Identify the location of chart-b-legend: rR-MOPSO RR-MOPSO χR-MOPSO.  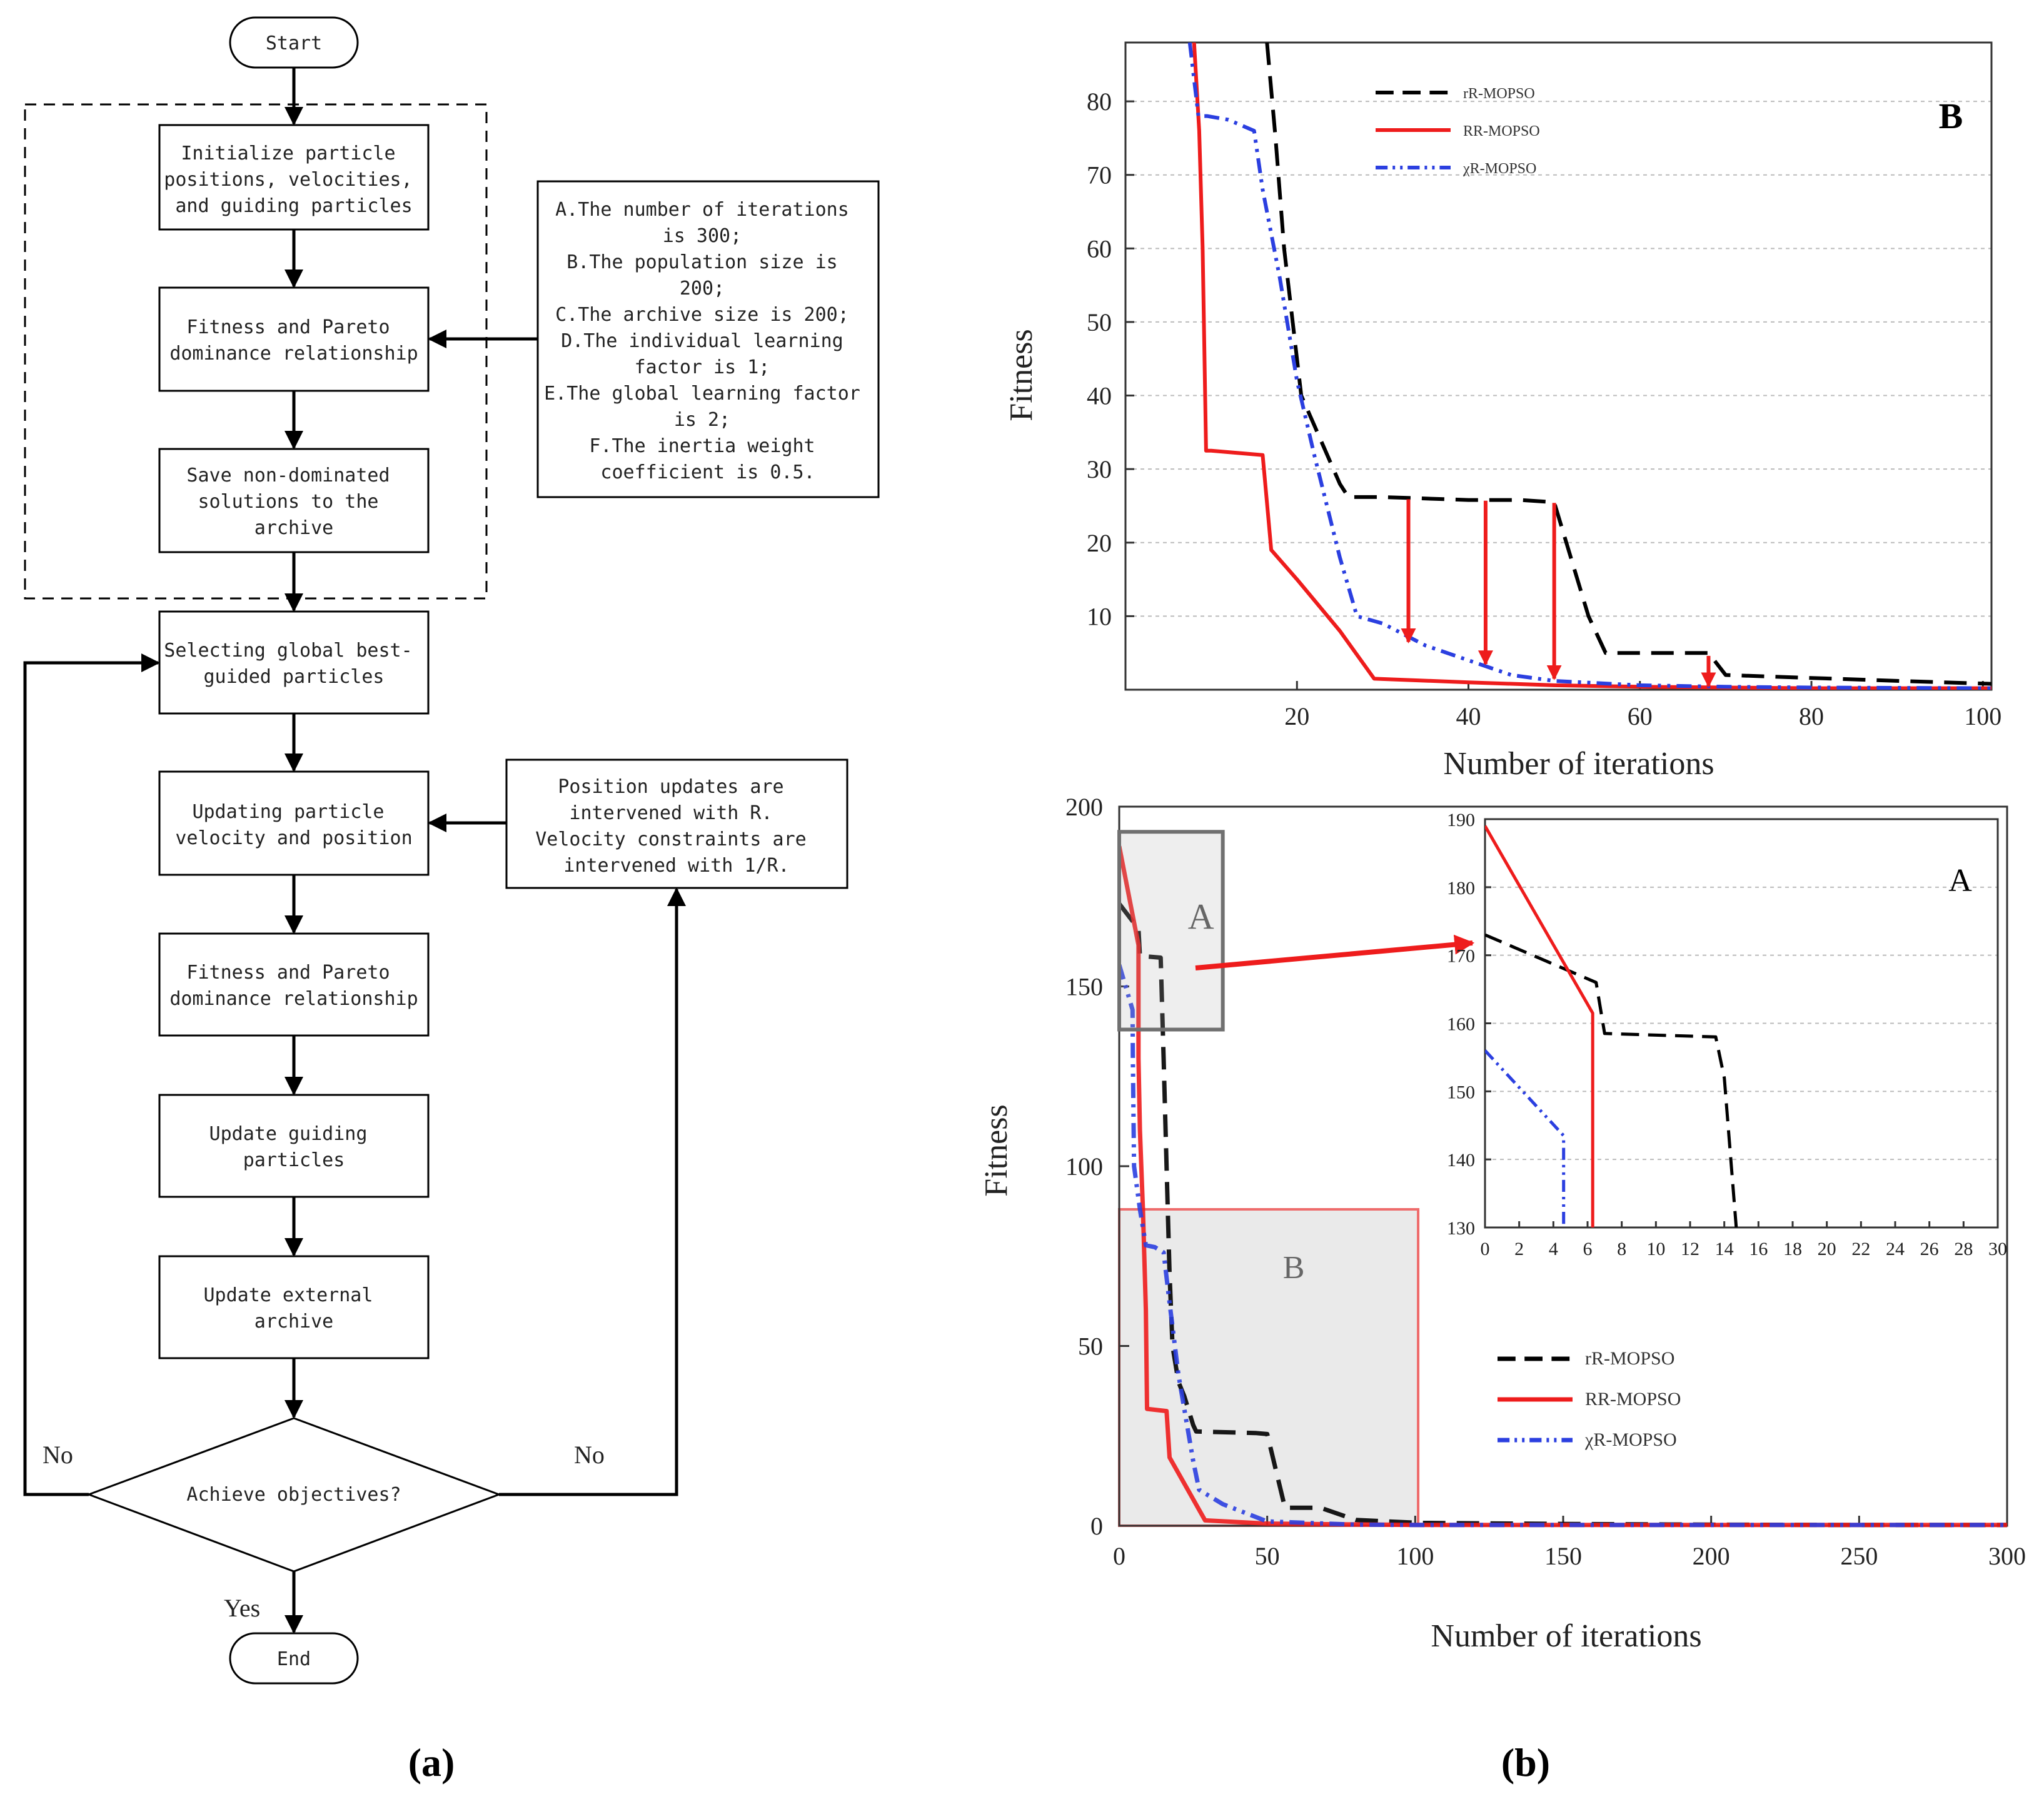
(1458, 131).